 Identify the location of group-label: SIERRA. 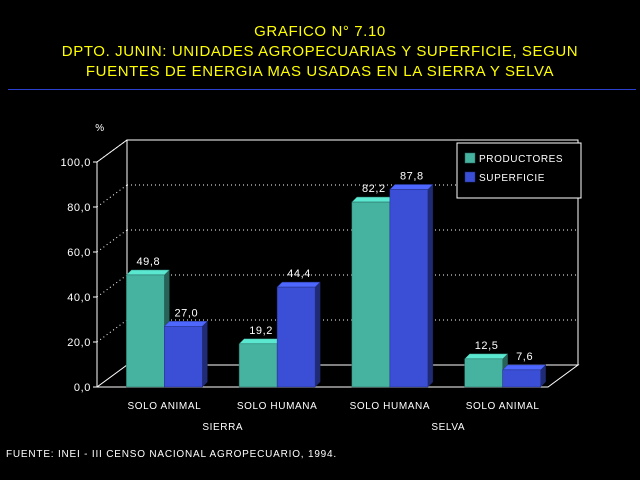
(222, 427).